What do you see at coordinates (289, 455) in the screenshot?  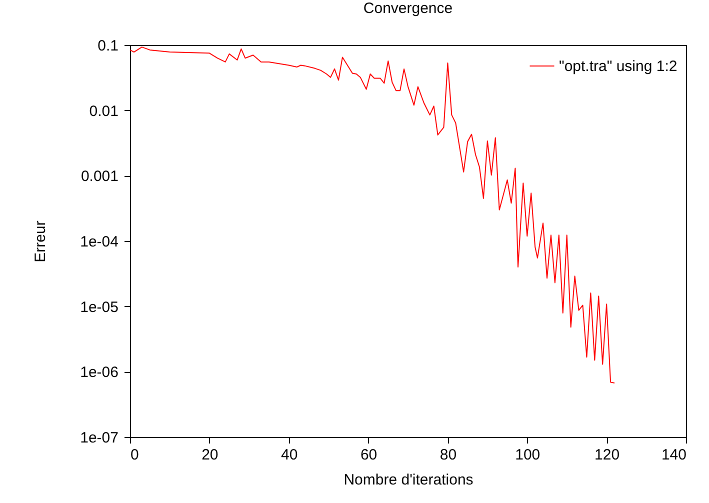 I see `x-tick-label: 40` at bounding box center [289, 455].